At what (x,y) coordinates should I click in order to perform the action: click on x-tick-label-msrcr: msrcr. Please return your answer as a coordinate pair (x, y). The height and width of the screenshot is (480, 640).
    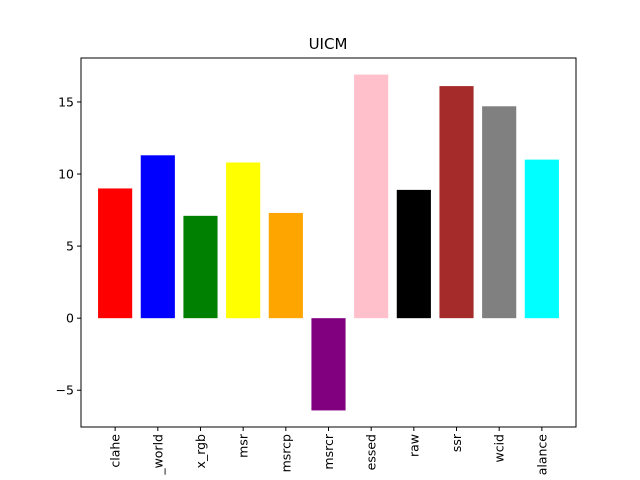
    Looking at the image, I should click on (328, 451).